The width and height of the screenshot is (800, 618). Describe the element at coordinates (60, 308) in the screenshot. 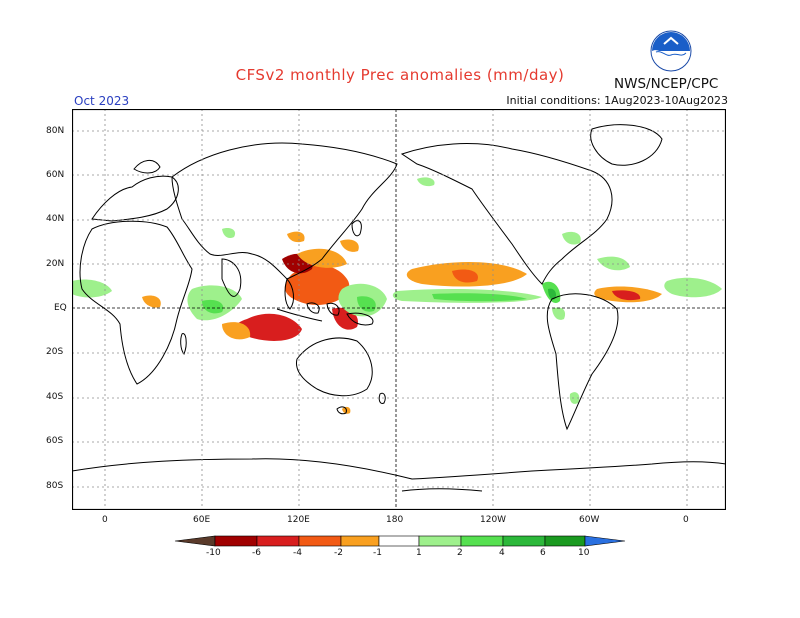

I see `lat-label-eq: EQ` at that location.